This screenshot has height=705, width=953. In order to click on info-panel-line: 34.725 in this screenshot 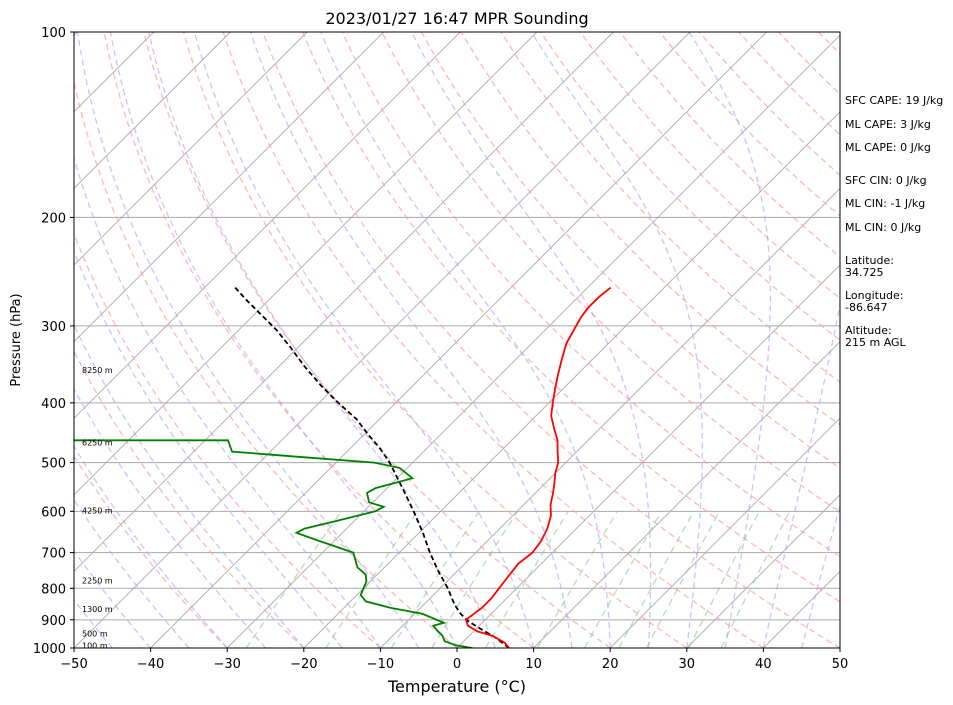, I will do `click(864, 272)`.